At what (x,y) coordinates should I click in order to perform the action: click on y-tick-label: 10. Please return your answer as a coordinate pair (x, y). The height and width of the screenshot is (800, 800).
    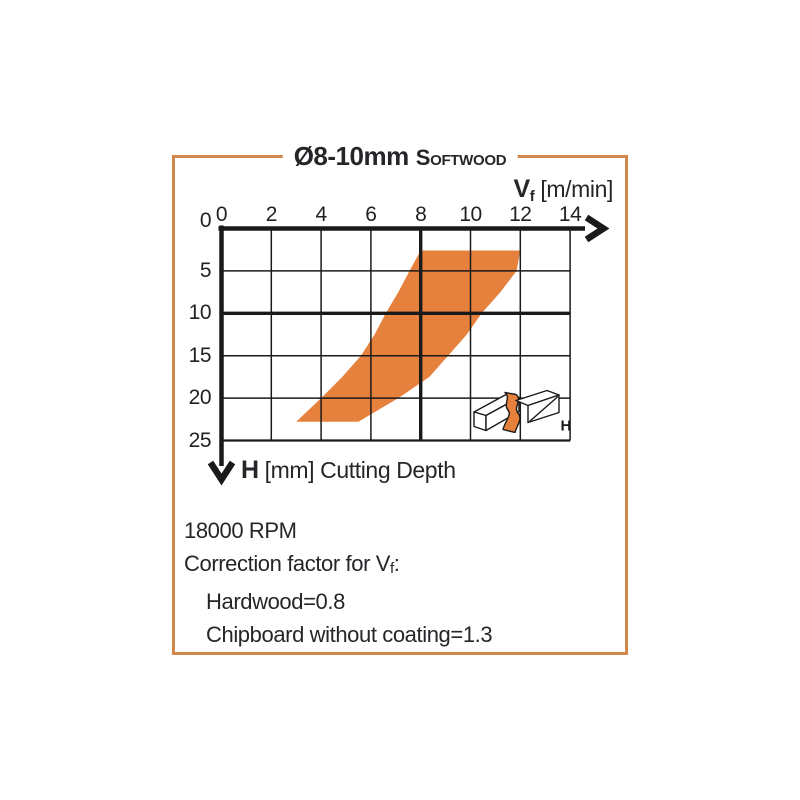
    Looking at the image, I should click on (200, 313).